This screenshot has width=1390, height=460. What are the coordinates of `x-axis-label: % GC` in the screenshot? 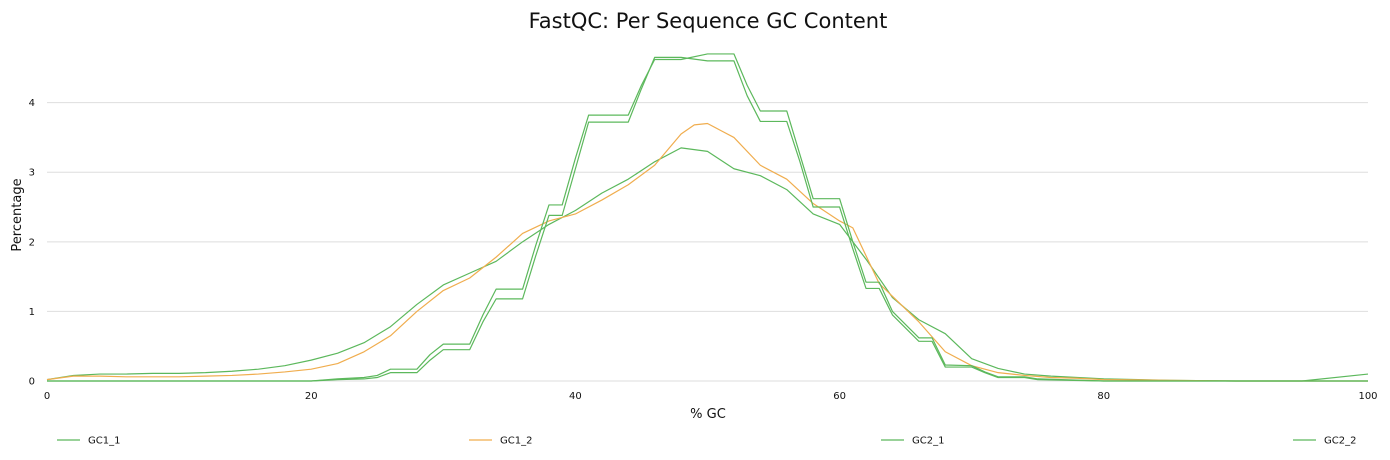 It's located at (708, 414).